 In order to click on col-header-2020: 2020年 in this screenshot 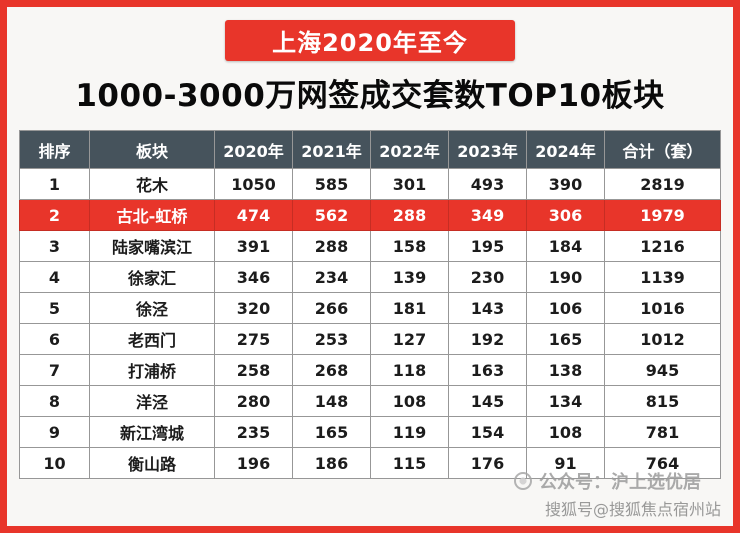, I will do `click(253, 149)`.